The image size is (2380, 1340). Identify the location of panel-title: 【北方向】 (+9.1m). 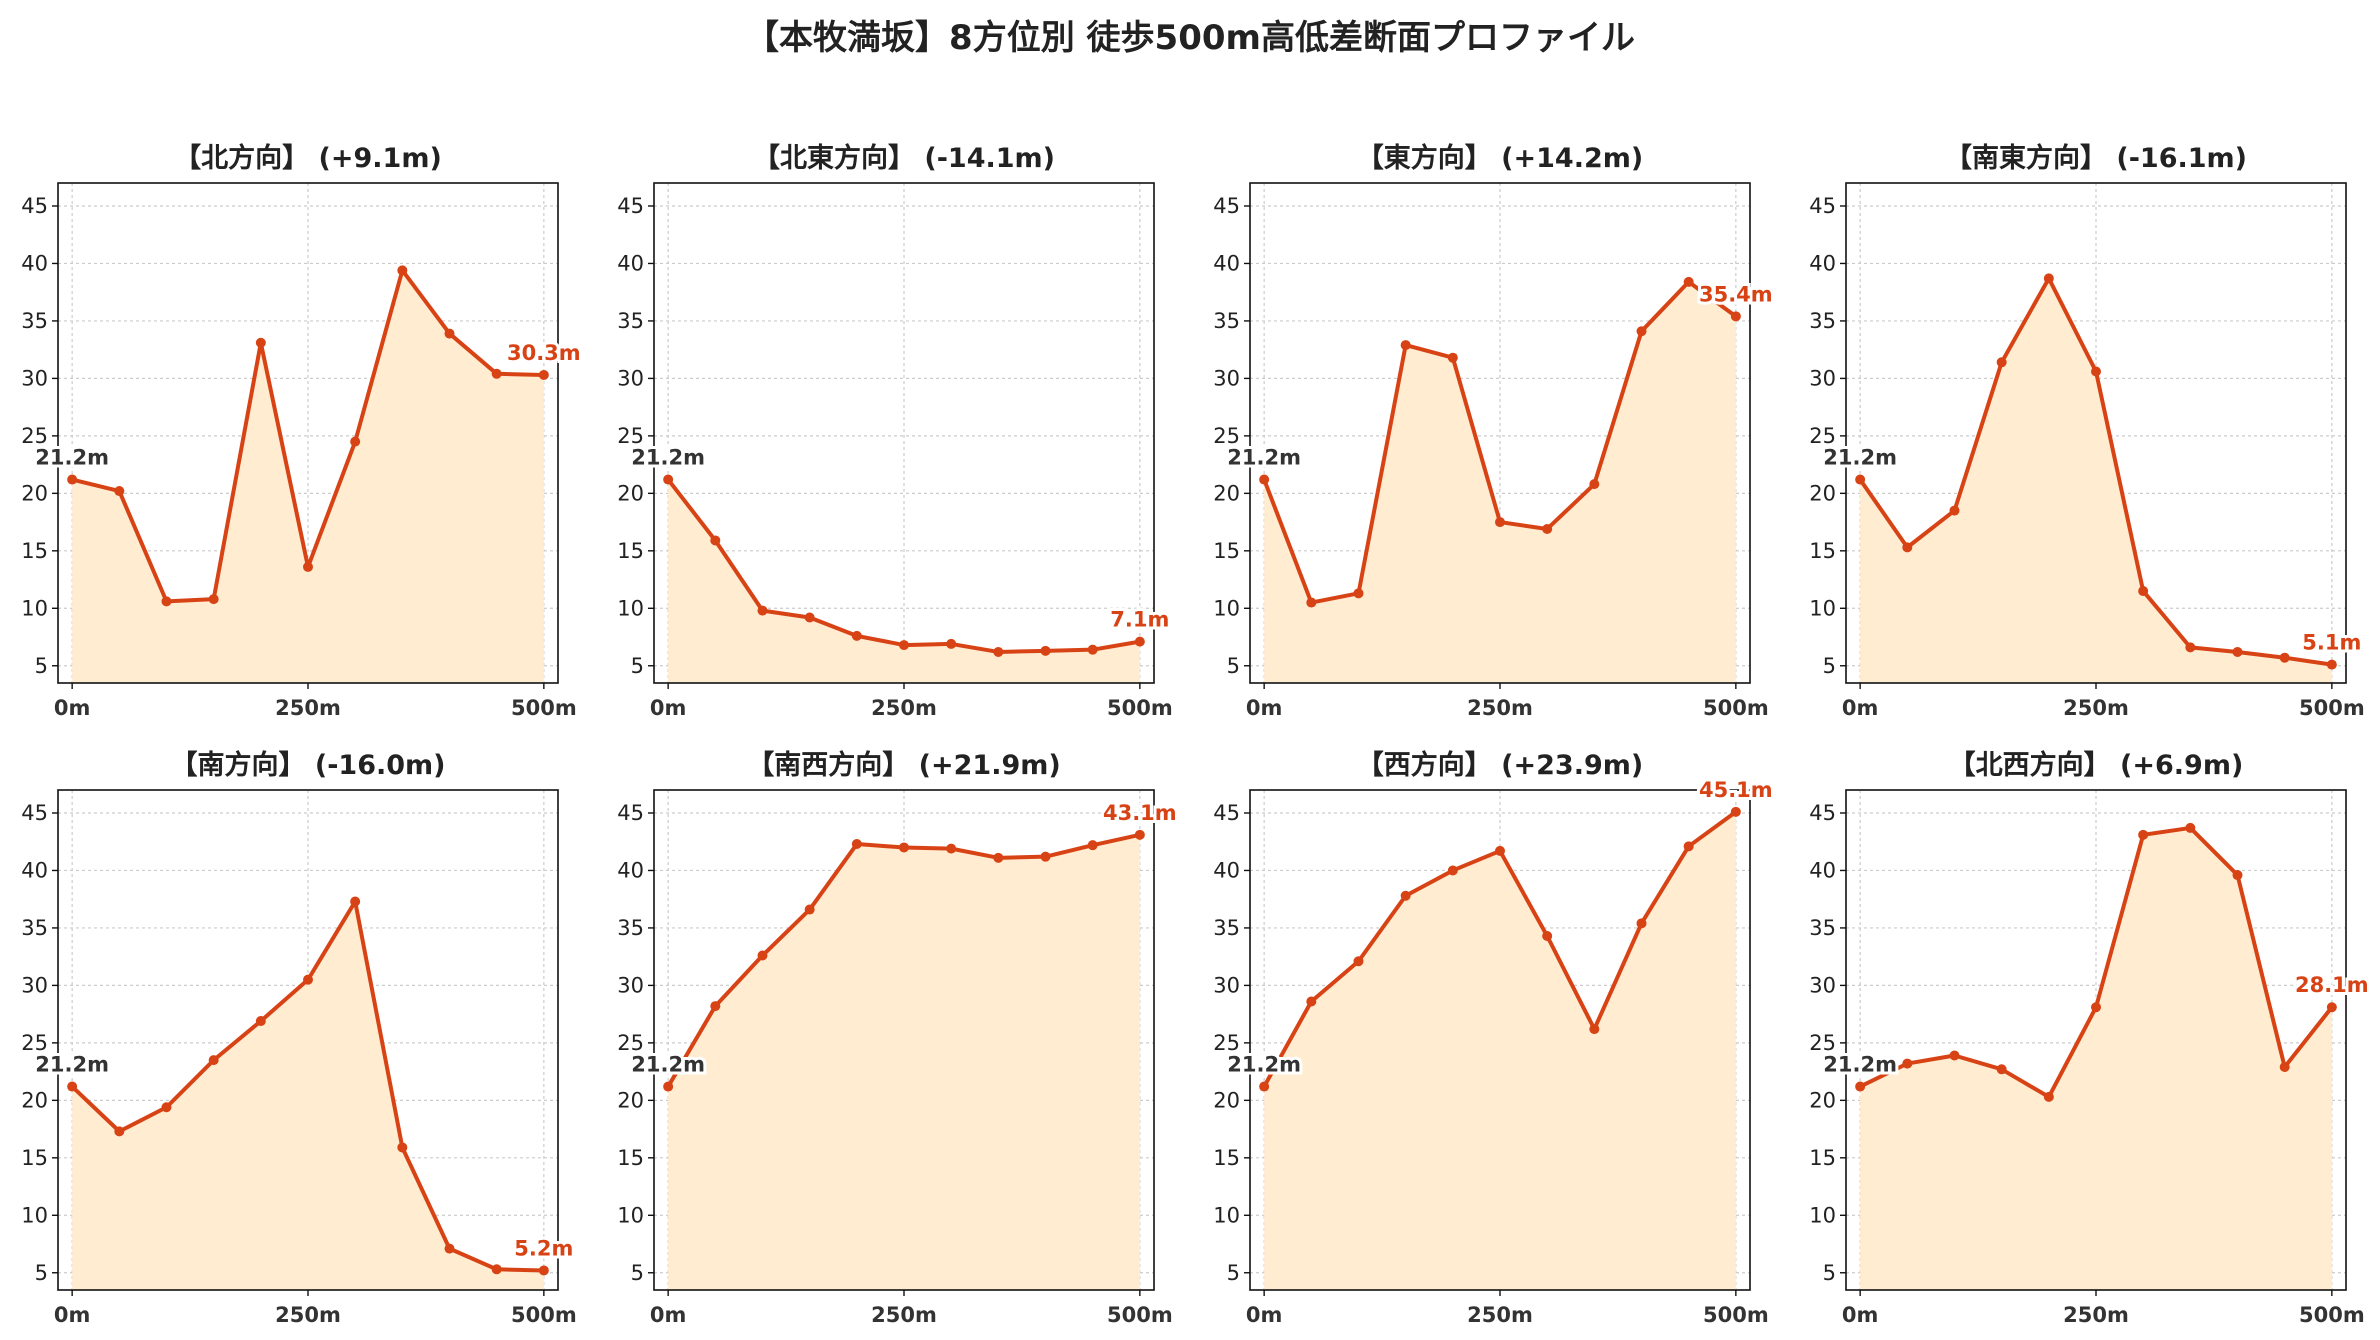
(308, 158).